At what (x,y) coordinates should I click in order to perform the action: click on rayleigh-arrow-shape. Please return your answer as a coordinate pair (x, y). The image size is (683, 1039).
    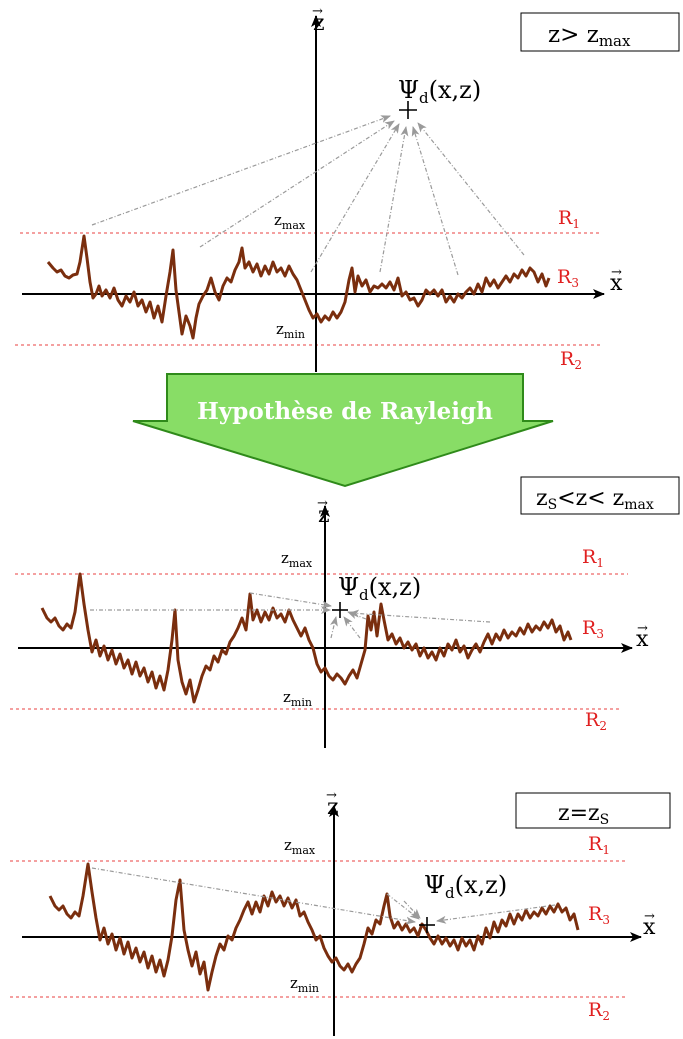
    Looking at the image, I should click on (343, 430).